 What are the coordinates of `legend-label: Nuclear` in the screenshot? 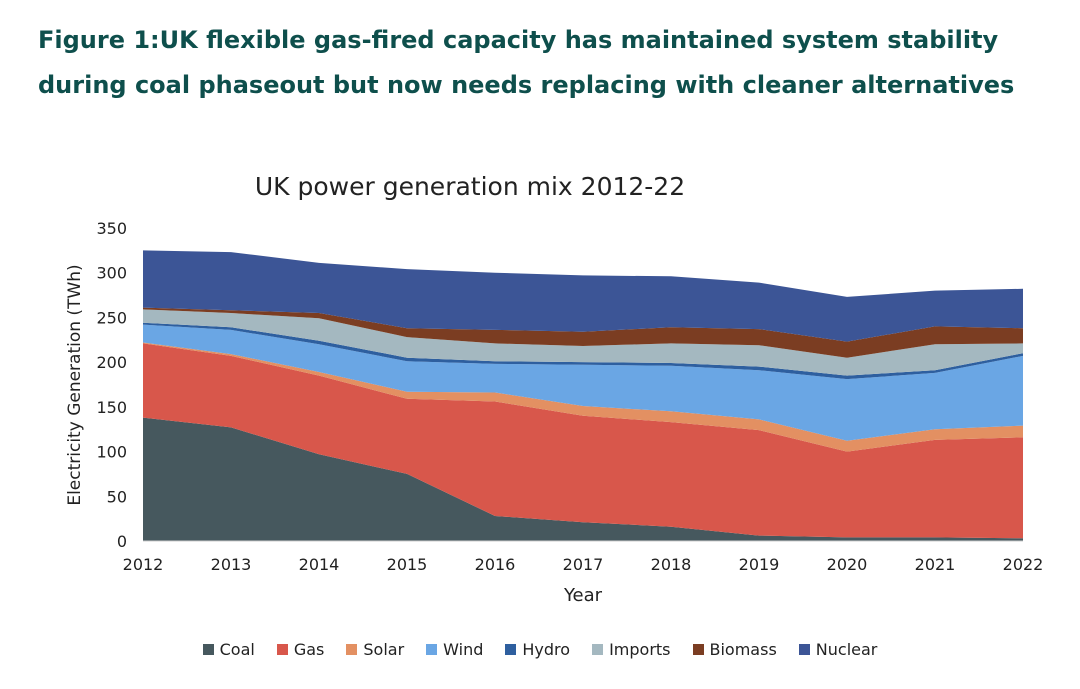 It's located at (846, 649).